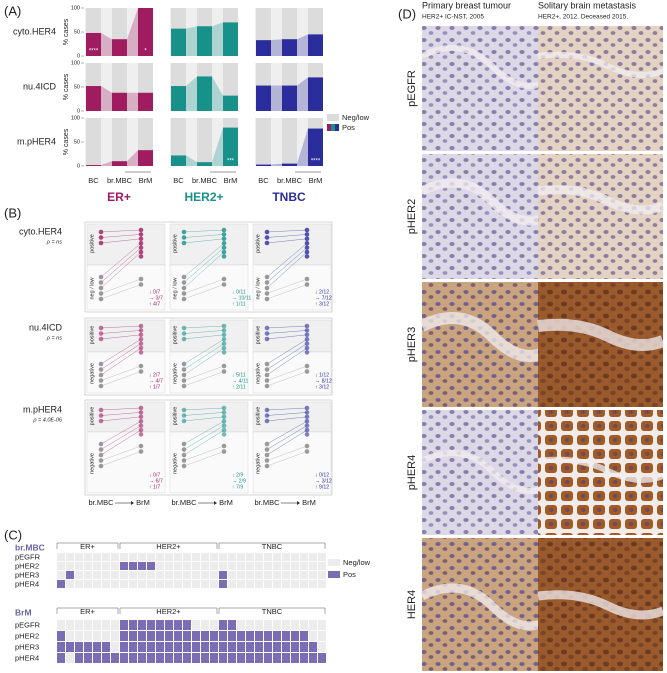 Image resolution: width=667 pixels, height=673 pixels. I want to click on row-label: pHER3, so click(412, 344).